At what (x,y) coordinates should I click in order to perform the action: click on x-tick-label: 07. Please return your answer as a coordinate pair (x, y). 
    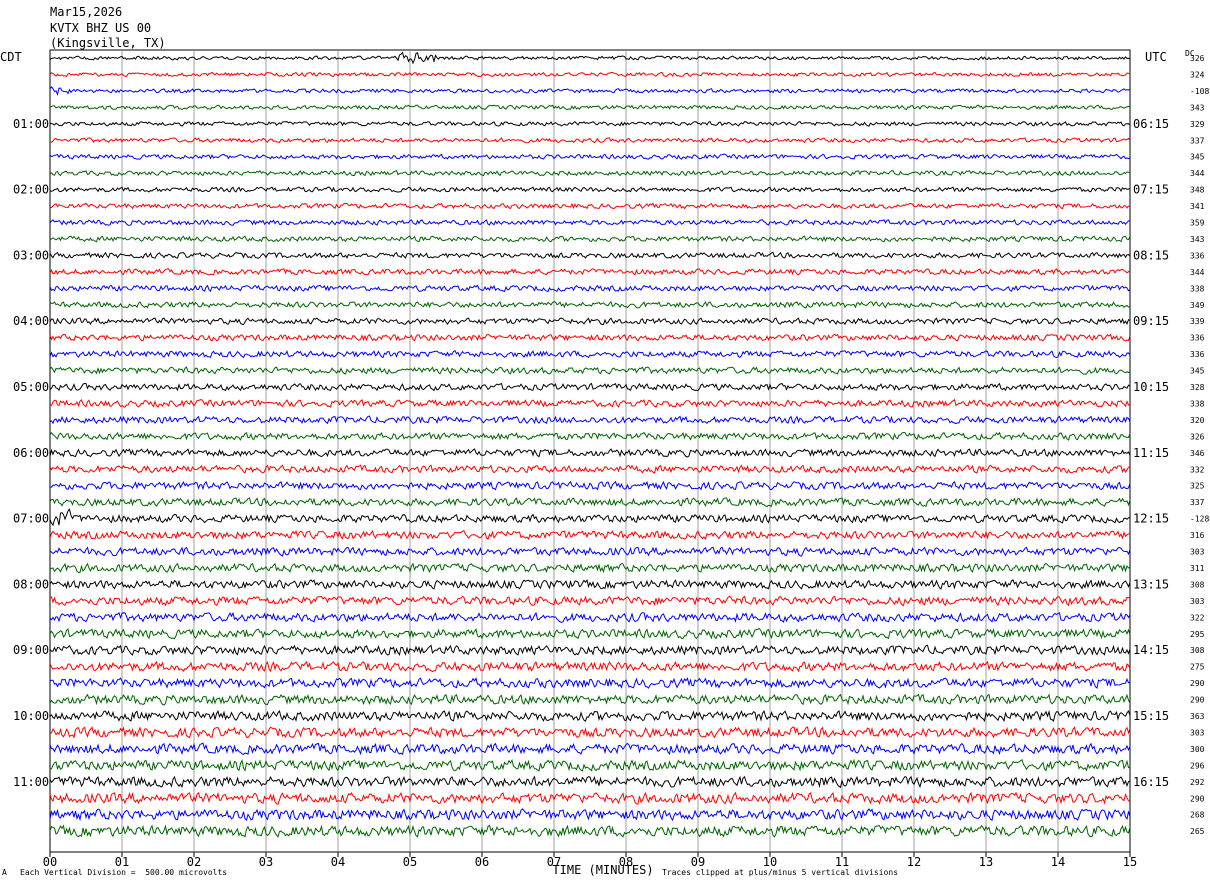
    Looking at the image, I should click on (554, 862).